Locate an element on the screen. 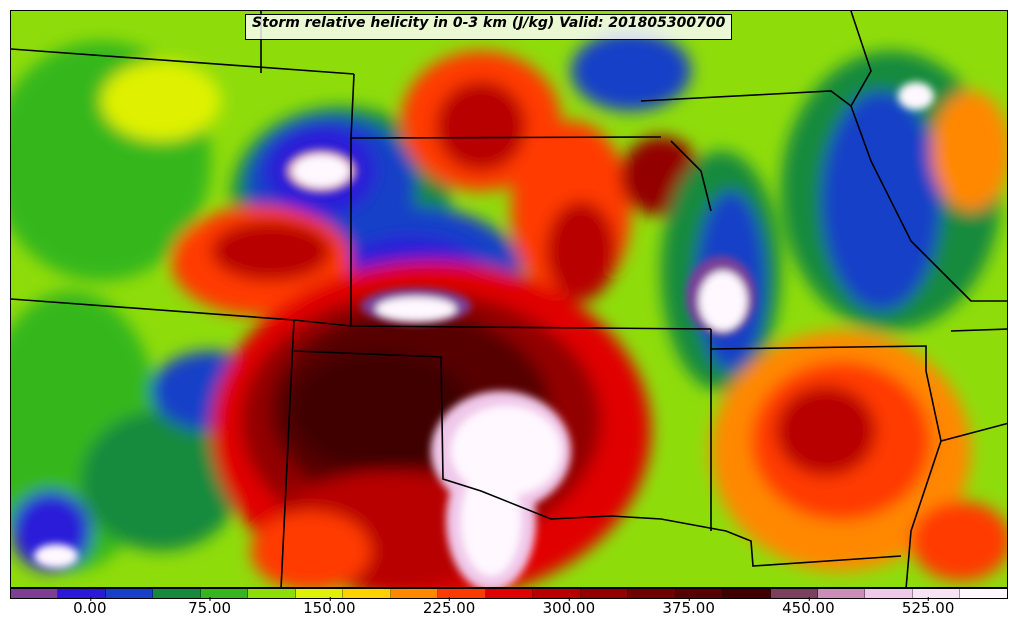 The width and height of the screenshot is (1018, 633). colorbar-tick-label: 450.00 is located at coordinates (808, 607).